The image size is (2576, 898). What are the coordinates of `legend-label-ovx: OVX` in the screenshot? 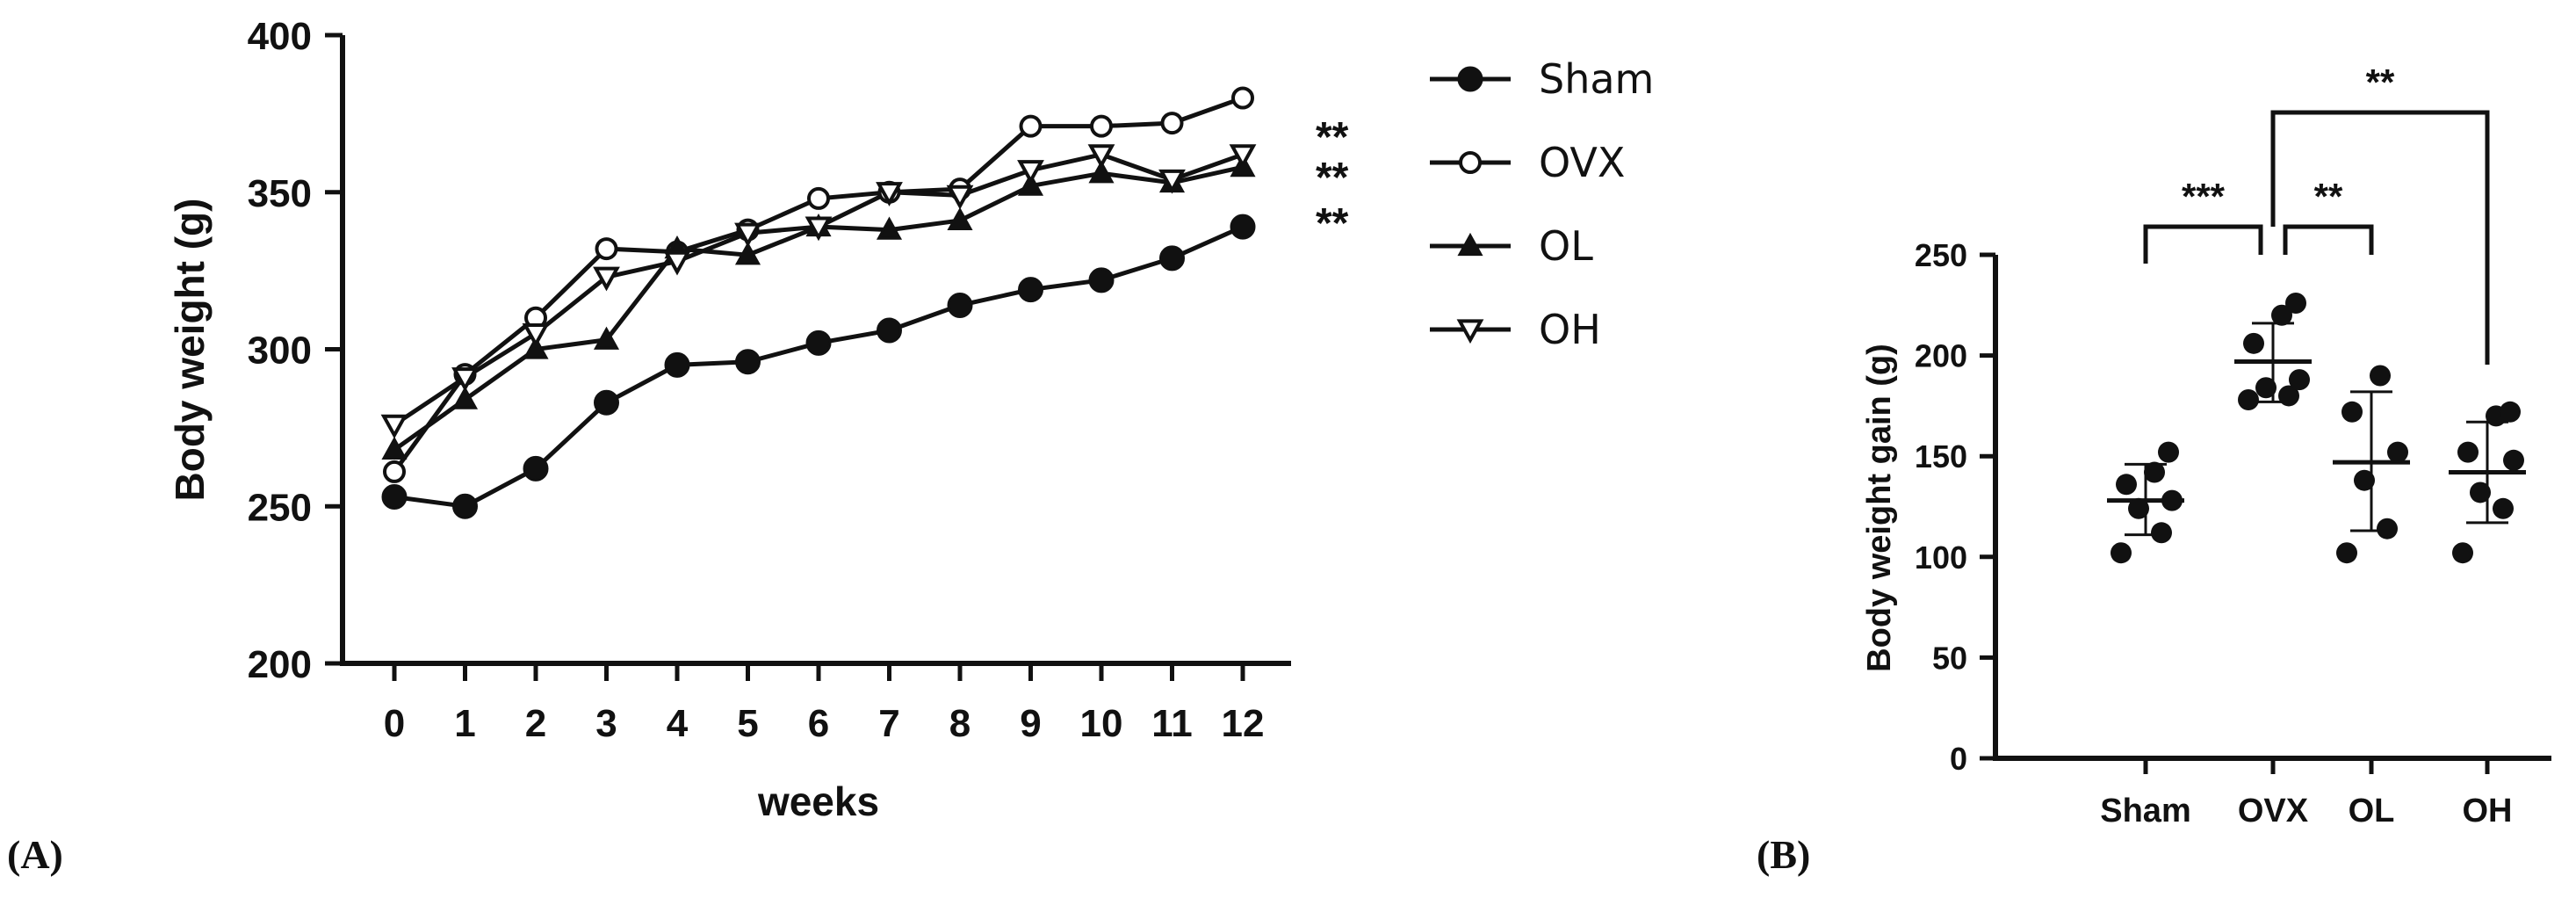 It's located at (1582, 162).